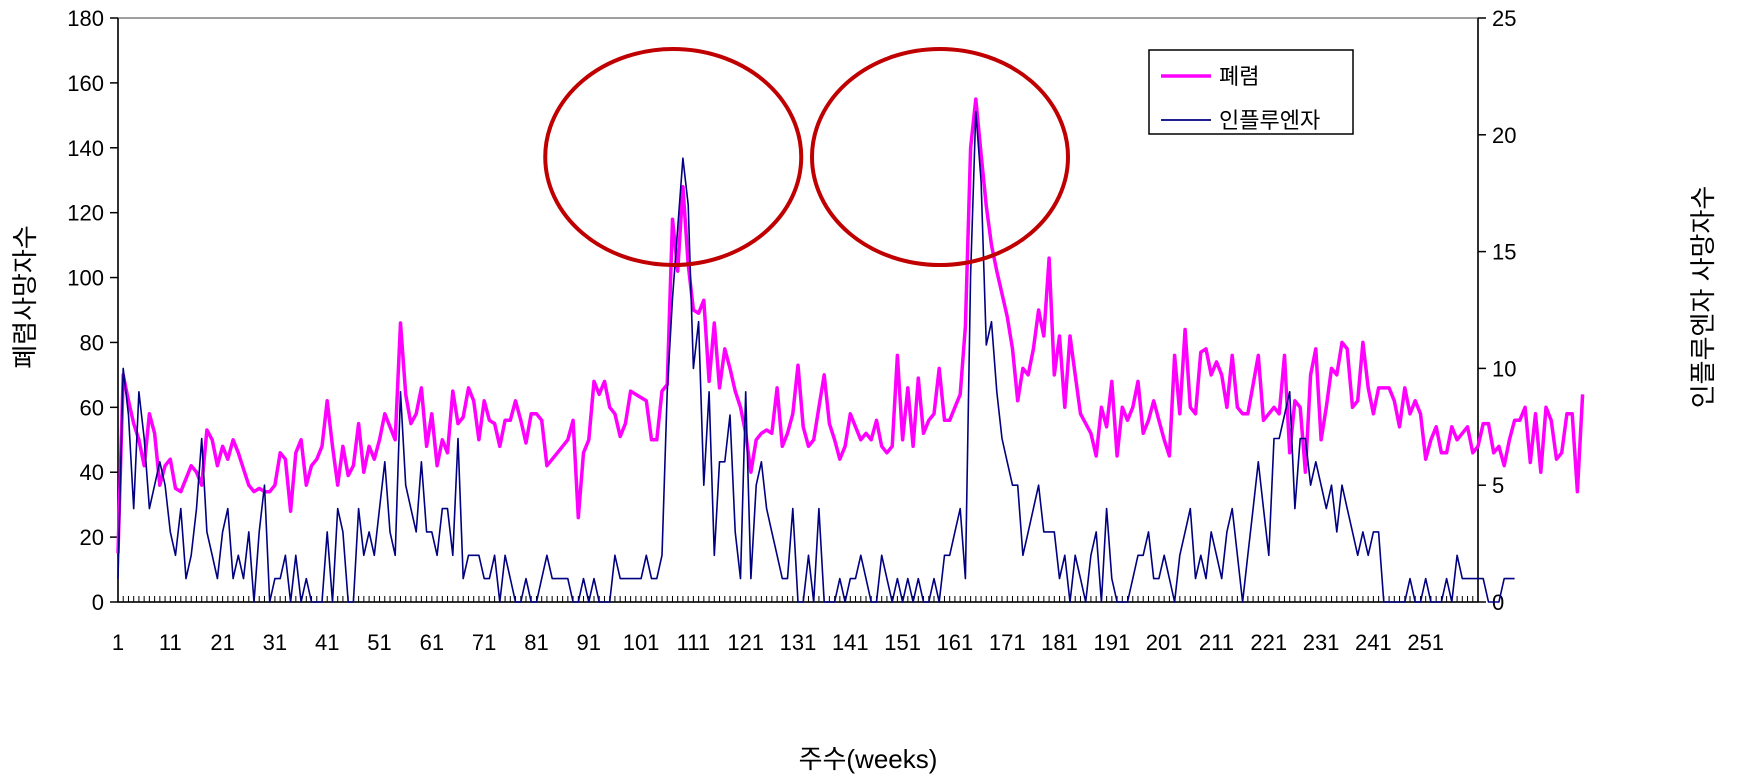  I want to click on x-tick-label: 141, so click(850, 642).